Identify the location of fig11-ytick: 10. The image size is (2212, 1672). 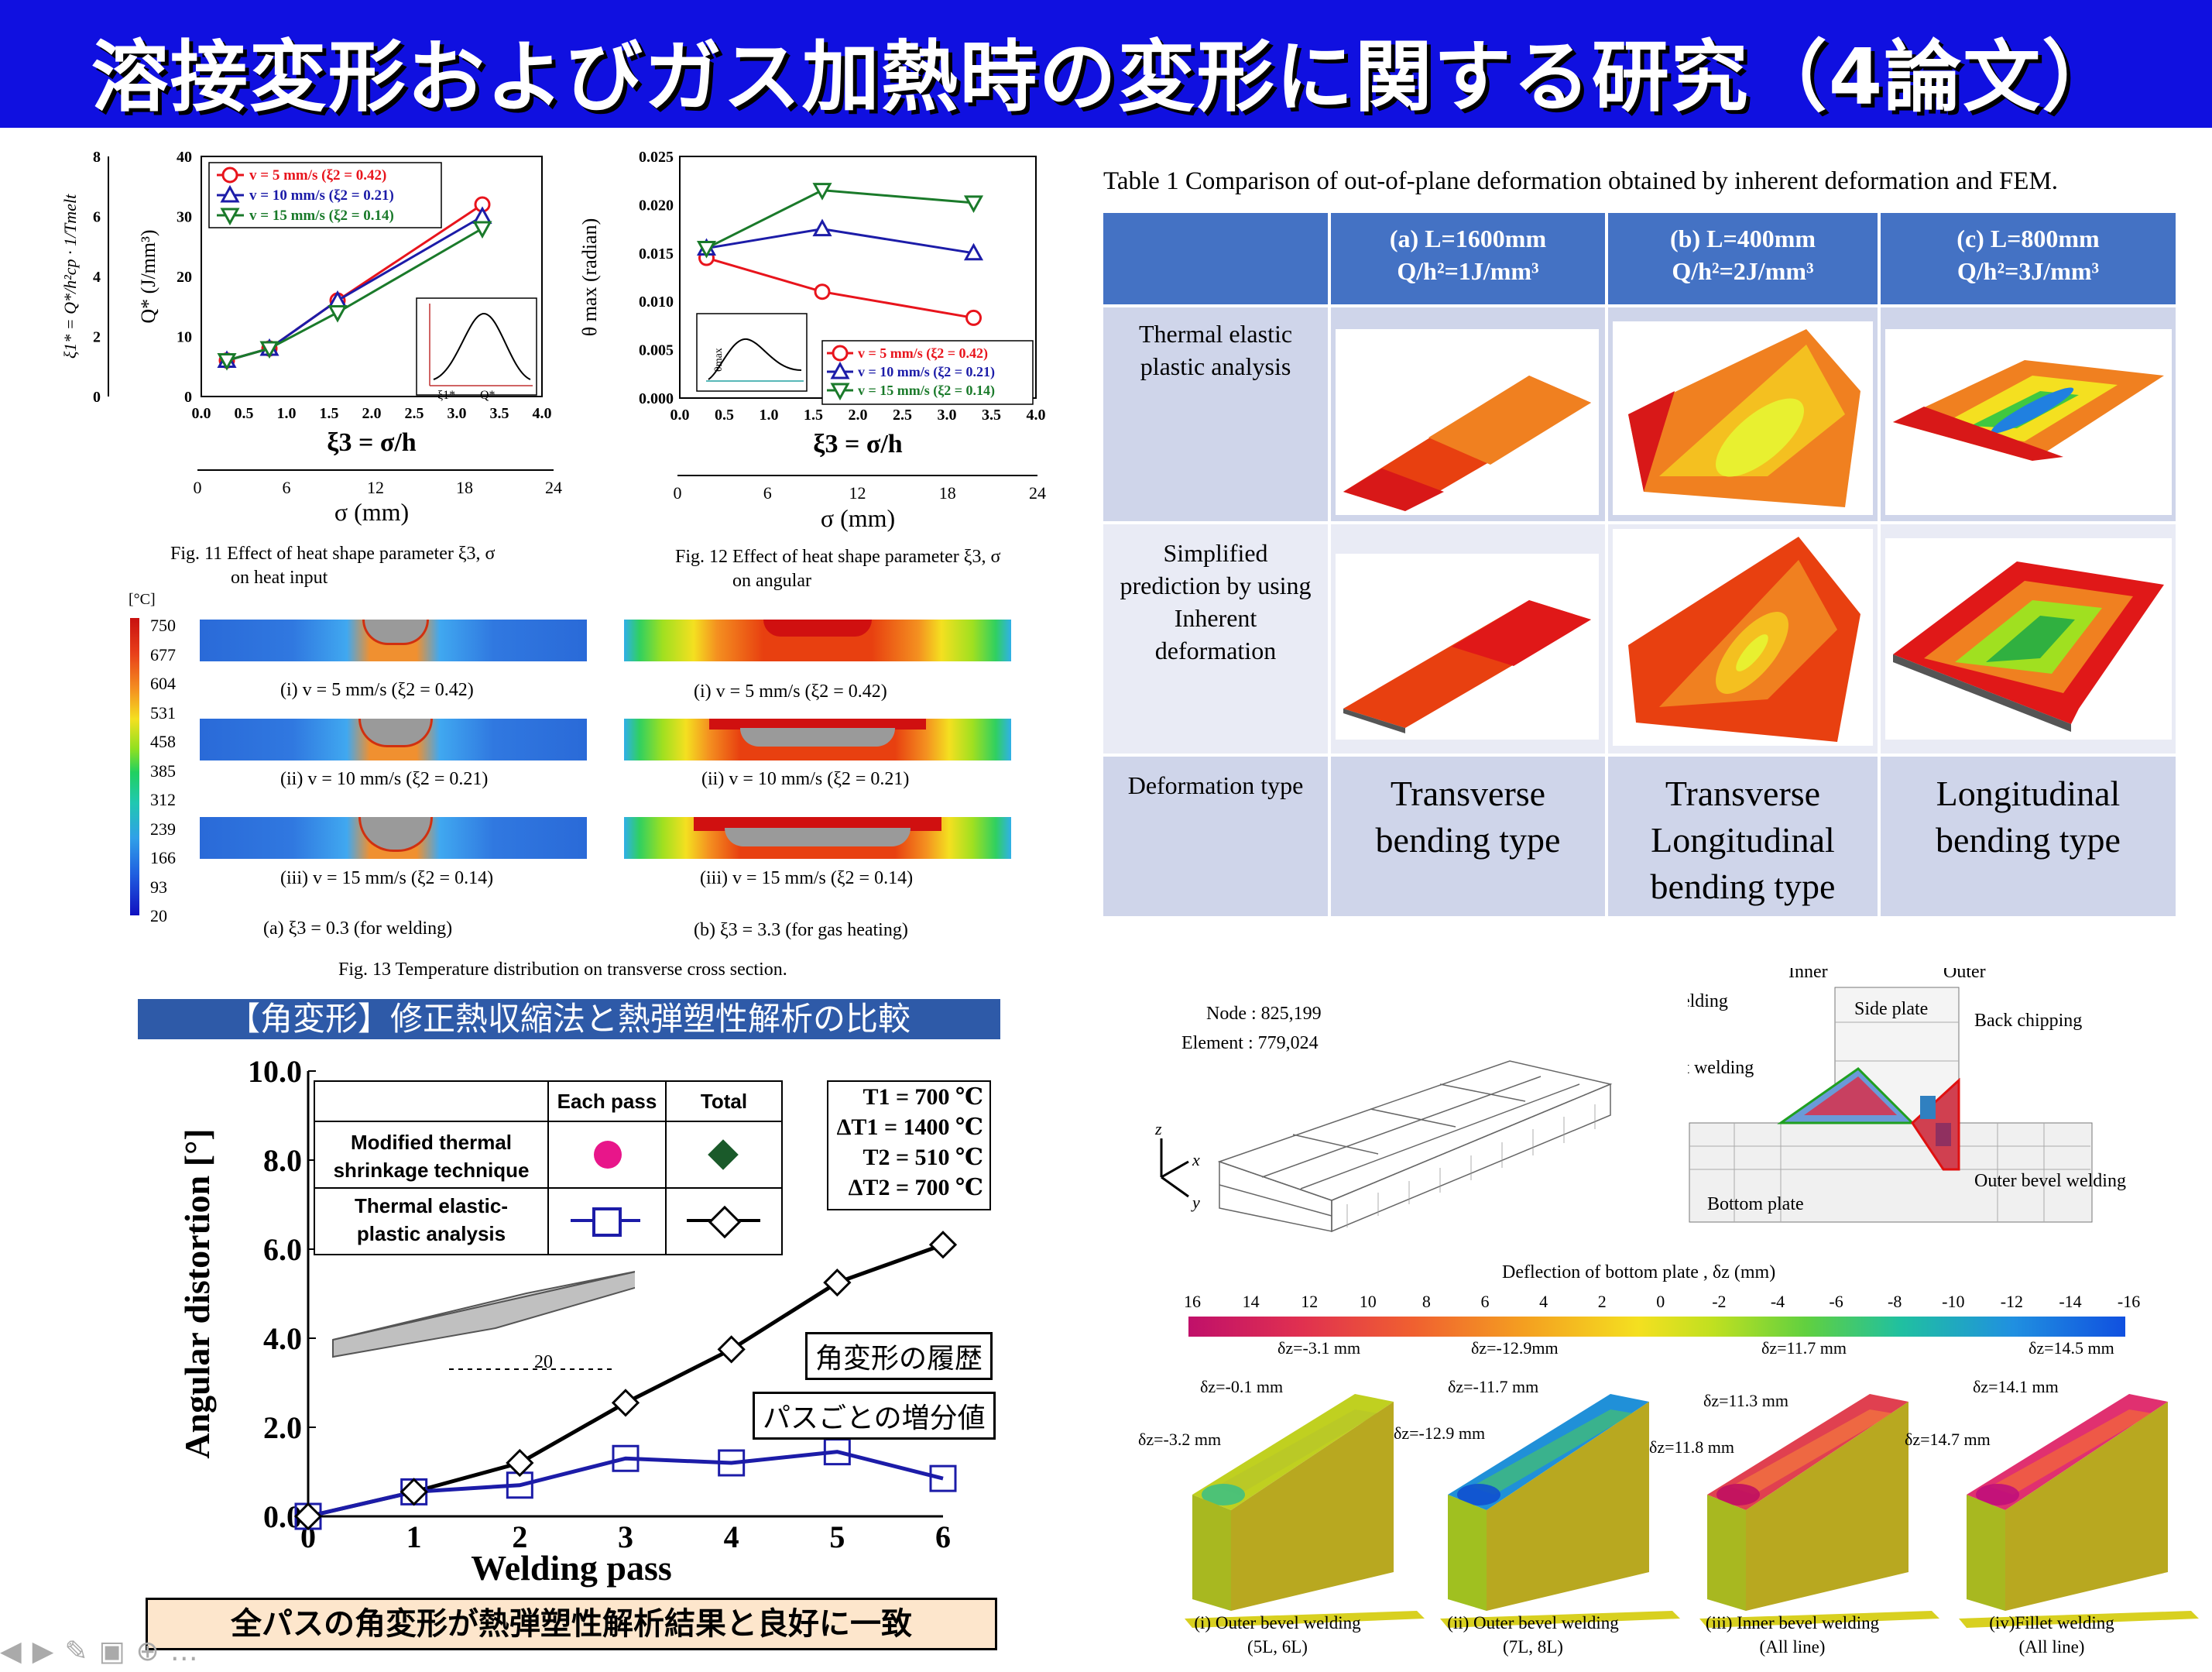
(185, 337).